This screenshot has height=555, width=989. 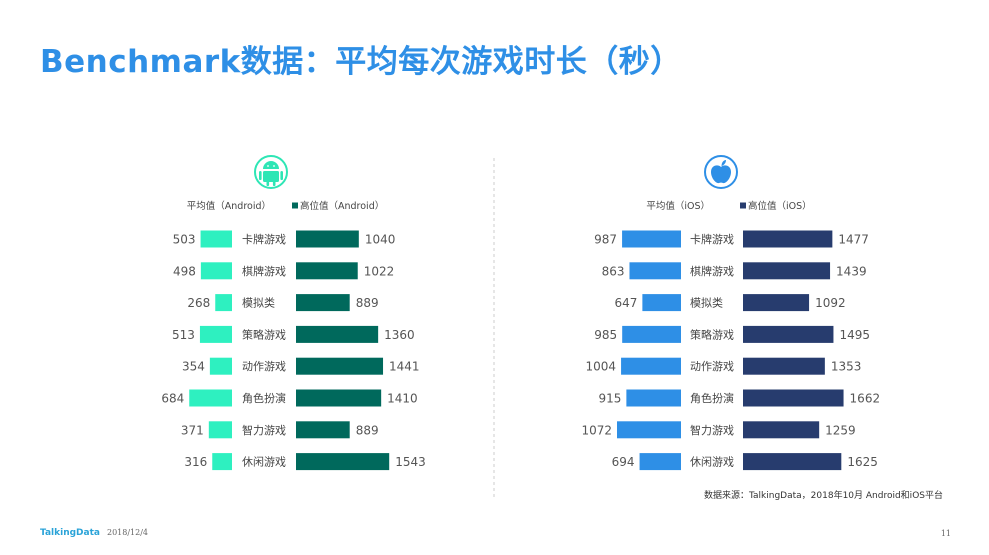 What do you see at coordinates (342, 206) in the screenshot?
I see `android-legend-high: 高位值（Android）` at bounding box center [342, 206].